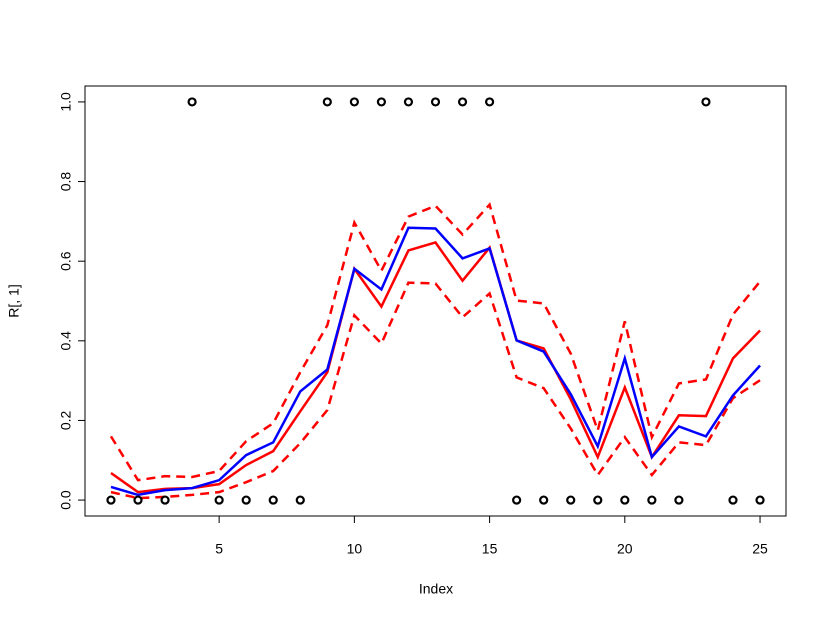 This screenshot has width=830, height=623. I want to click on y-axis-label: R[, 1], so click(14, 300).